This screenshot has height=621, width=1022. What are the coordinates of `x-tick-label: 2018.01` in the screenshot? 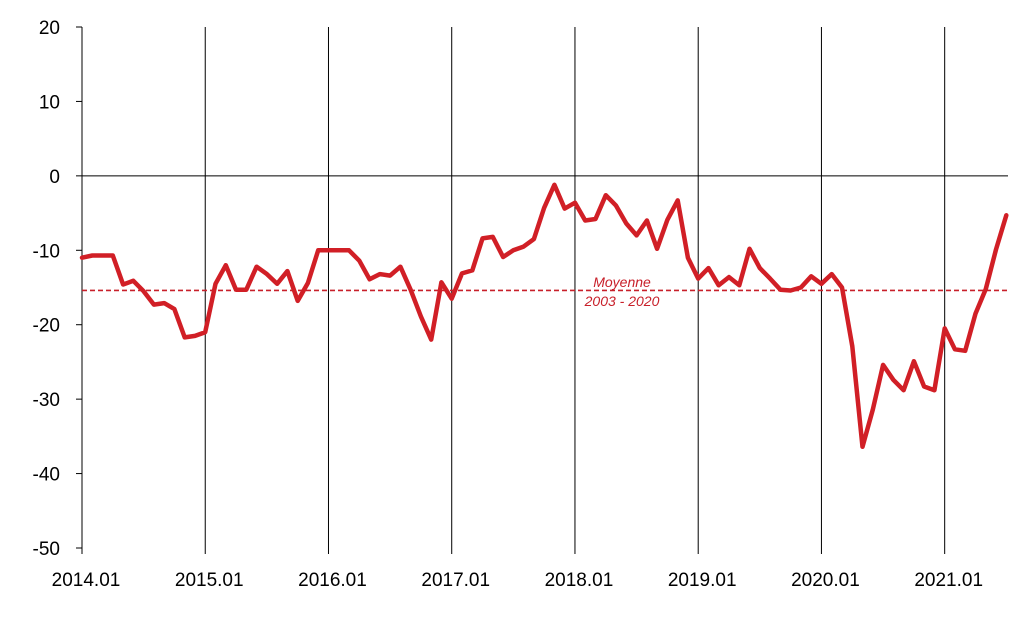 It's located at (579, 580).